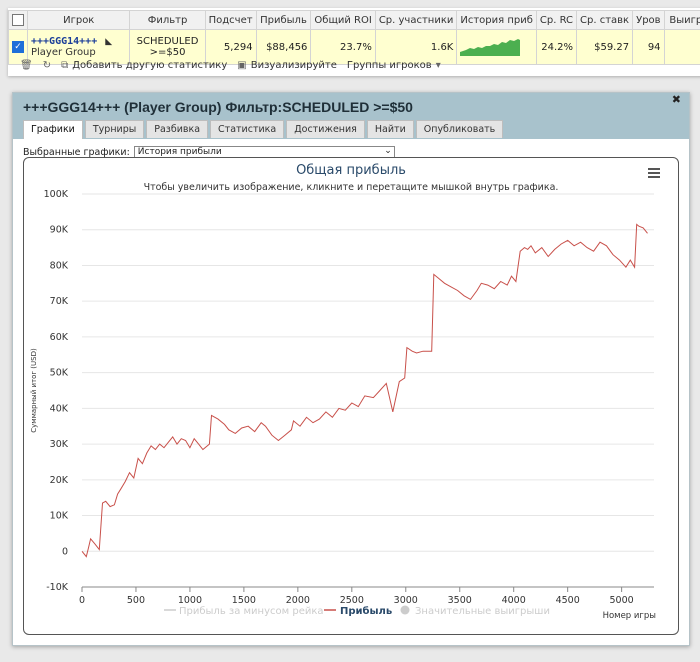 This screenshot has width=700, height=662. I want to click on visualize-button: ▣ Визуализируйте, so click(287, 65).